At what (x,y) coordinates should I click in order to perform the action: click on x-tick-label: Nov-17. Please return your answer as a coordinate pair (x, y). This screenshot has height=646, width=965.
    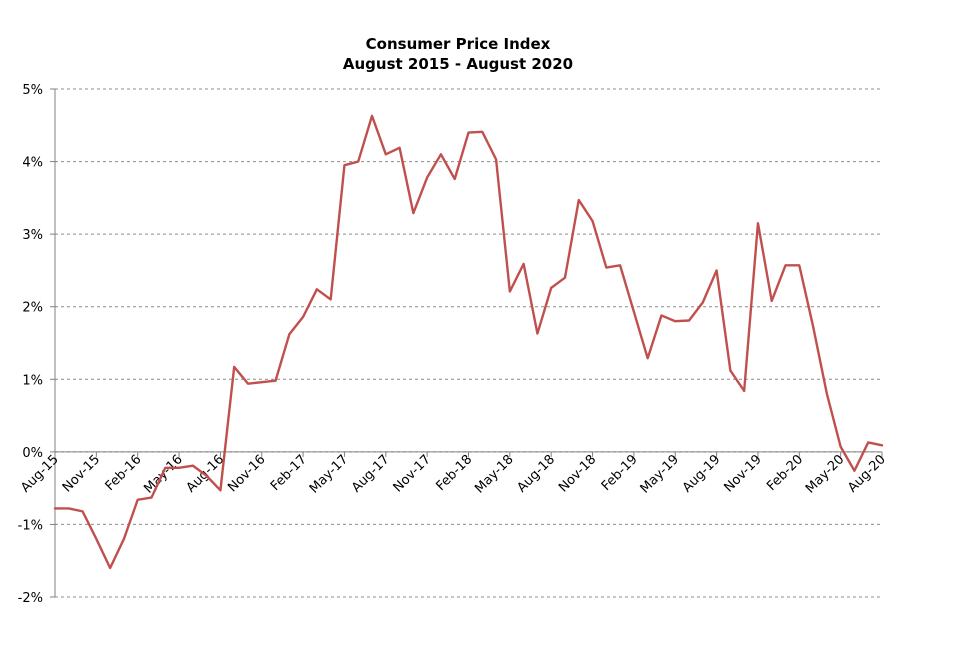
    Looking at the image, I should click on (412, 473).